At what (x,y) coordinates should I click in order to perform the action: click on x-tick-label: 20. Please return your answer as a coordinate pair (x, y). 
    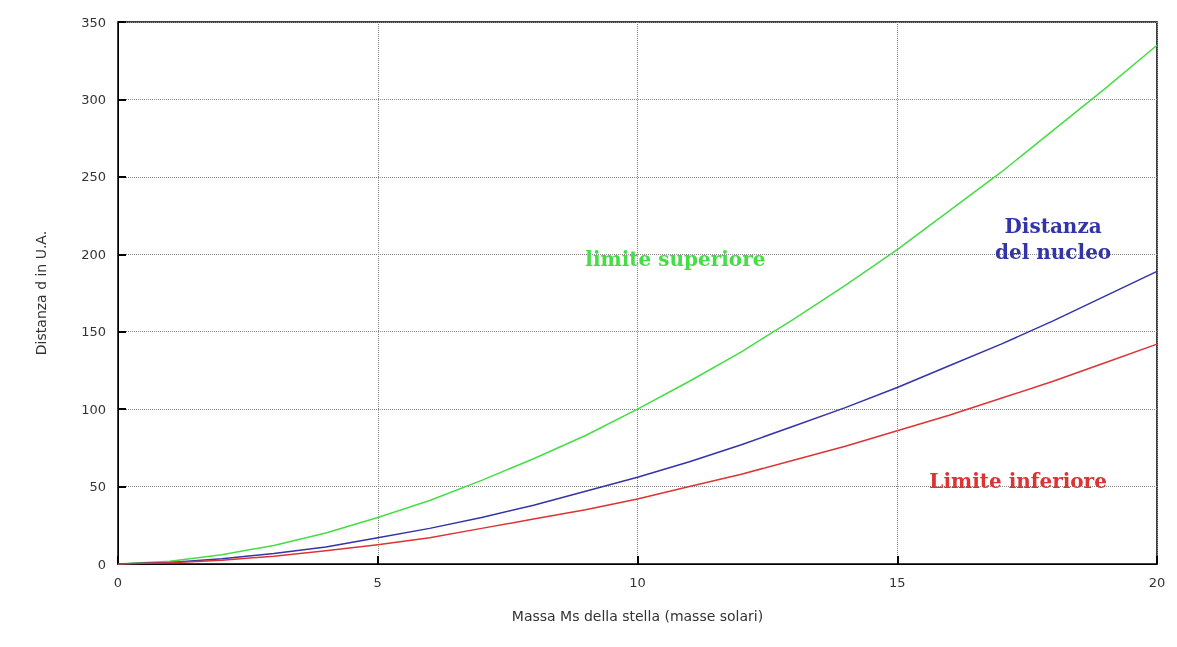
    Looking at the image, I should click on (1157, 582).